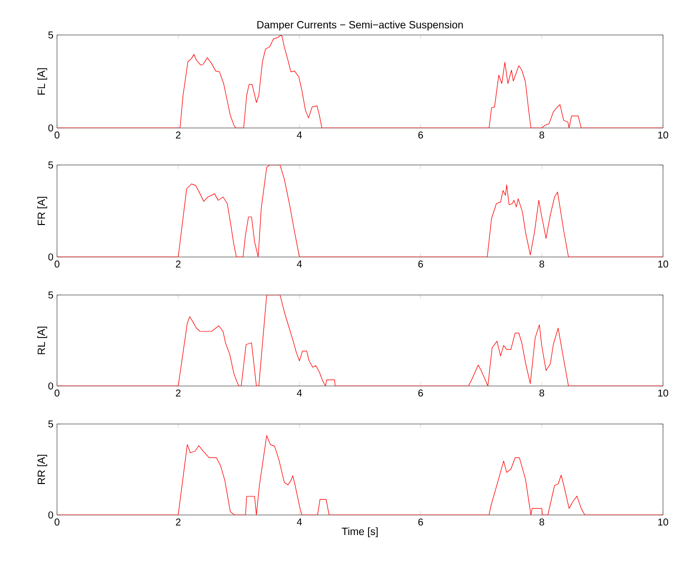 Image resolution: width=679 pixels, height=569 pixels. I want to click on y-axis-title: FR [A], so click(42, 210).